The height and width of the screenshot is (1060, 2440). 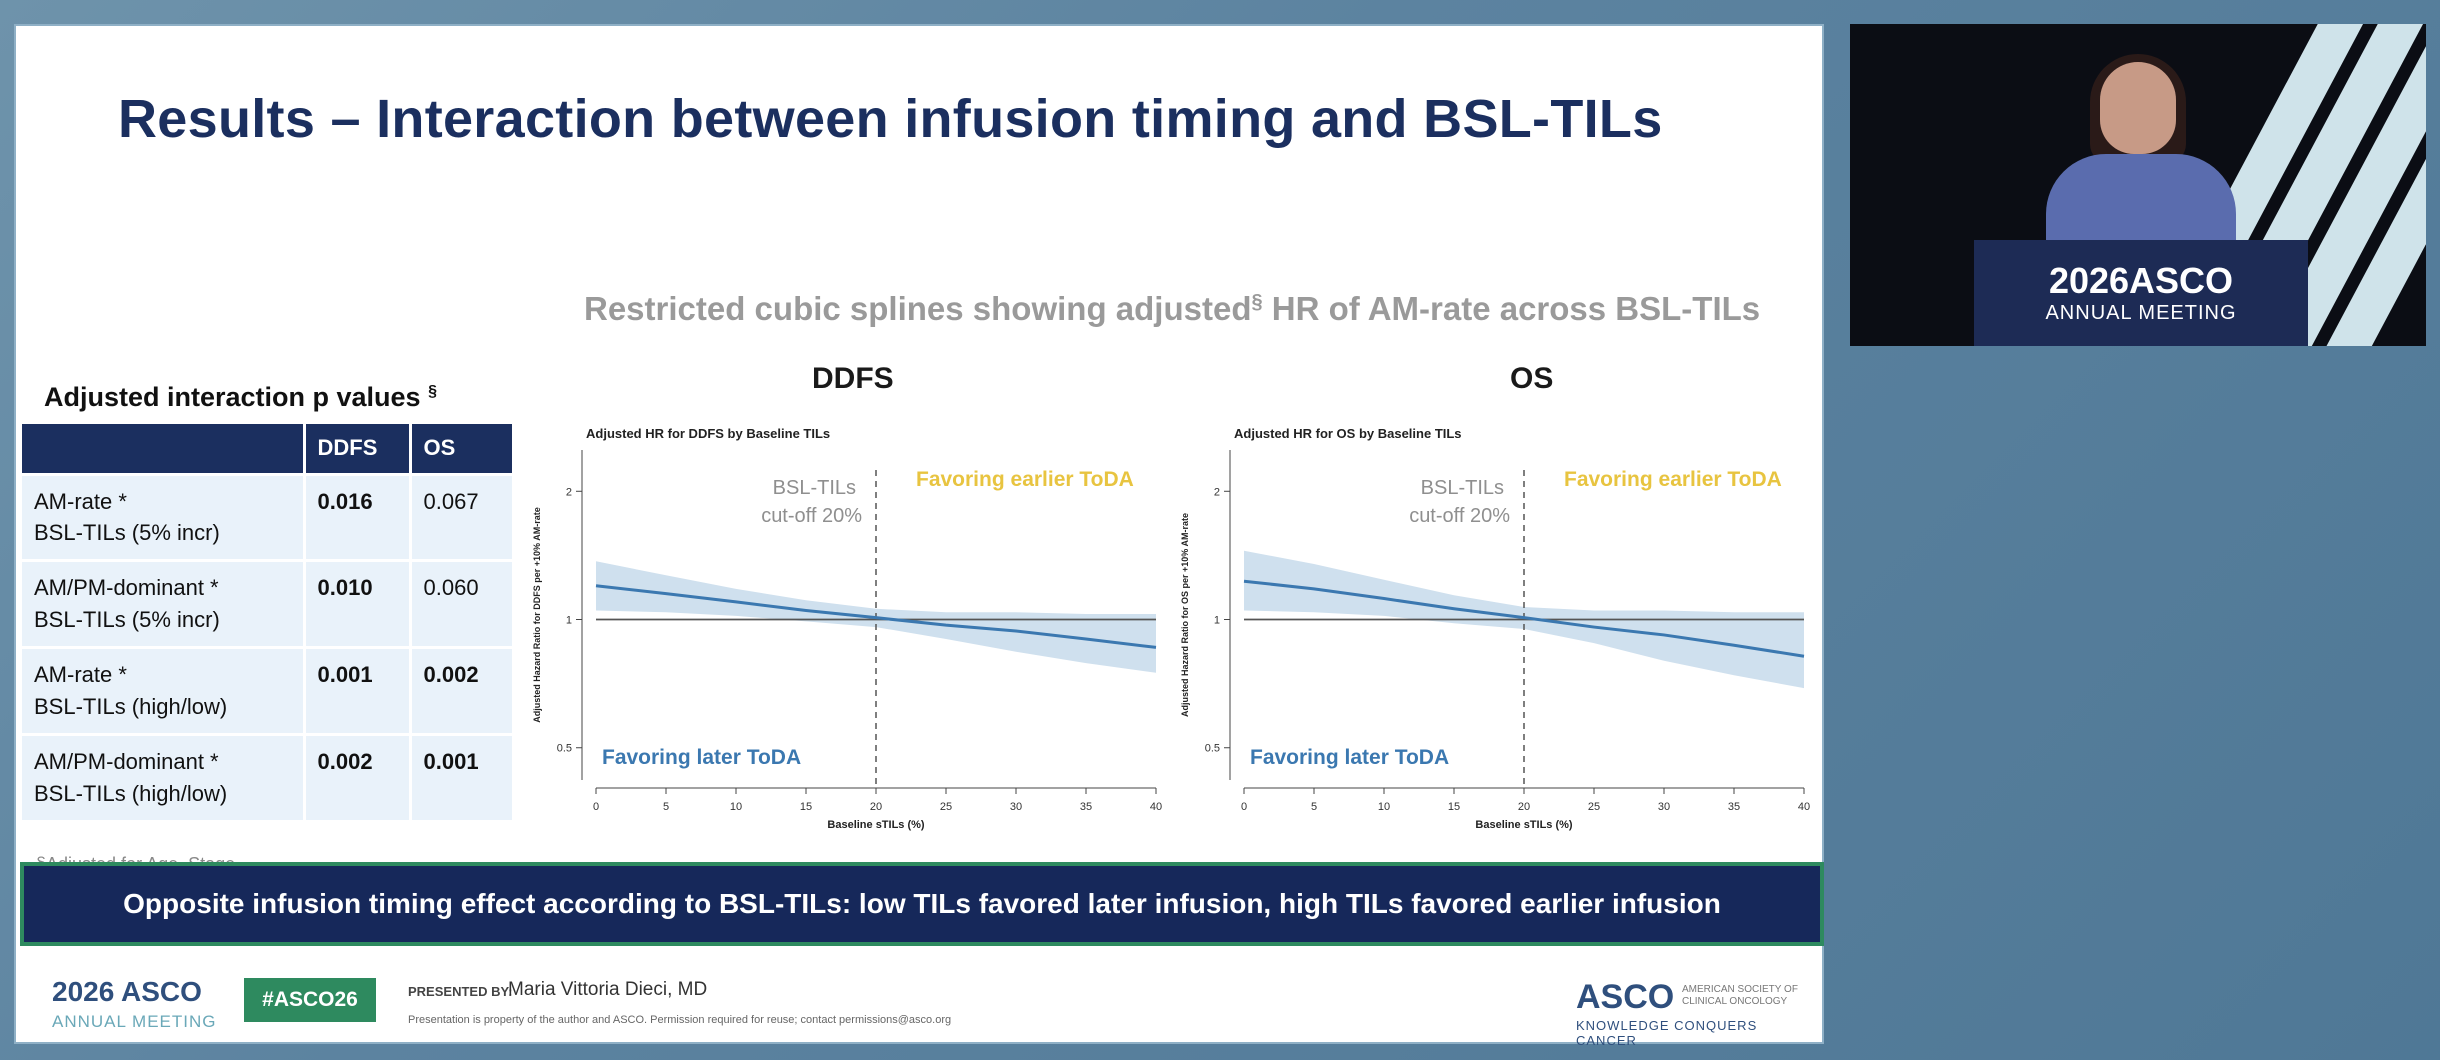 I want to click on footer-asco-sub: ANNUAL MEETING, so click(x=134, y=1021).